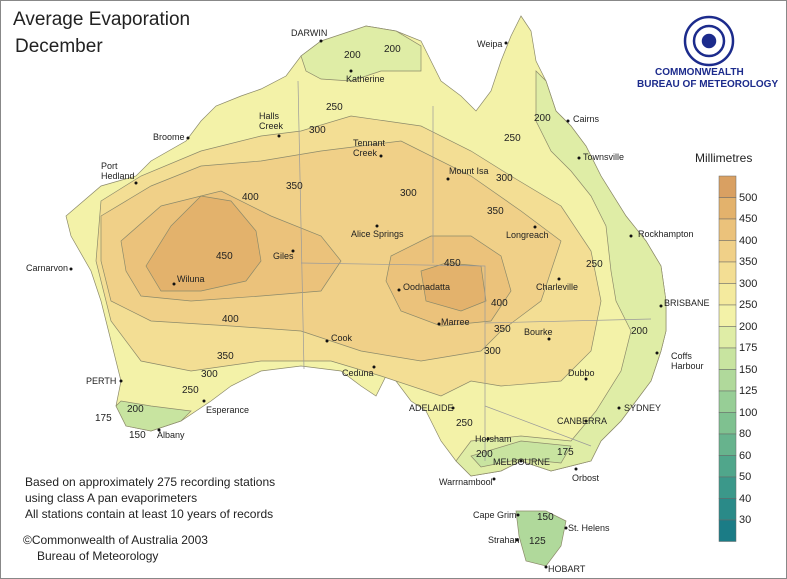 The image size is (787, 579). Describe the element at coordinates (582, 421) in the screenshot. I see `city-label: CANBERRA` at that location.